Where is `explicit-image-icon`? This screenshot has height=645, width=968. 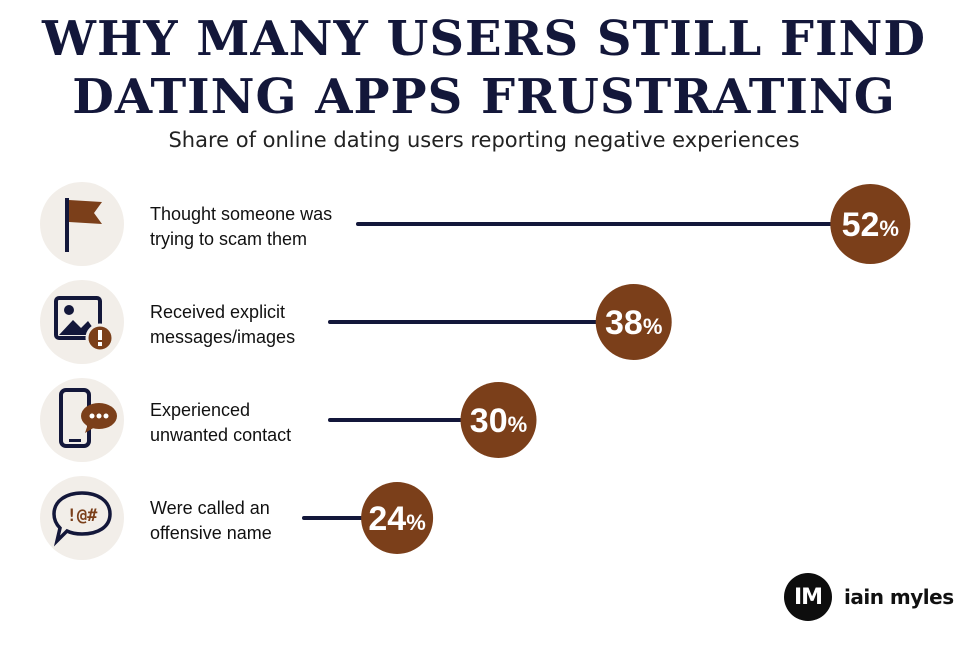 explicit-image-icon is located at coordinates (84, 324).